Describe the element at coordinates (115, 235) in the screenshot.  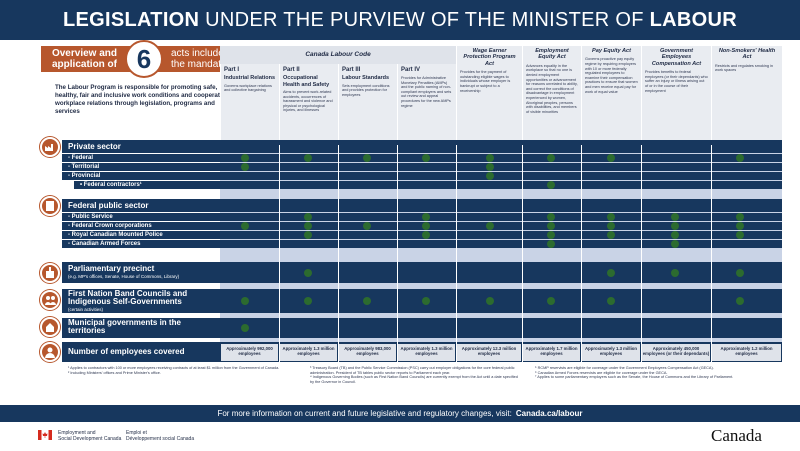
I see `row-label-rcmp: - Royal Canadian Mounted Police` at that location.